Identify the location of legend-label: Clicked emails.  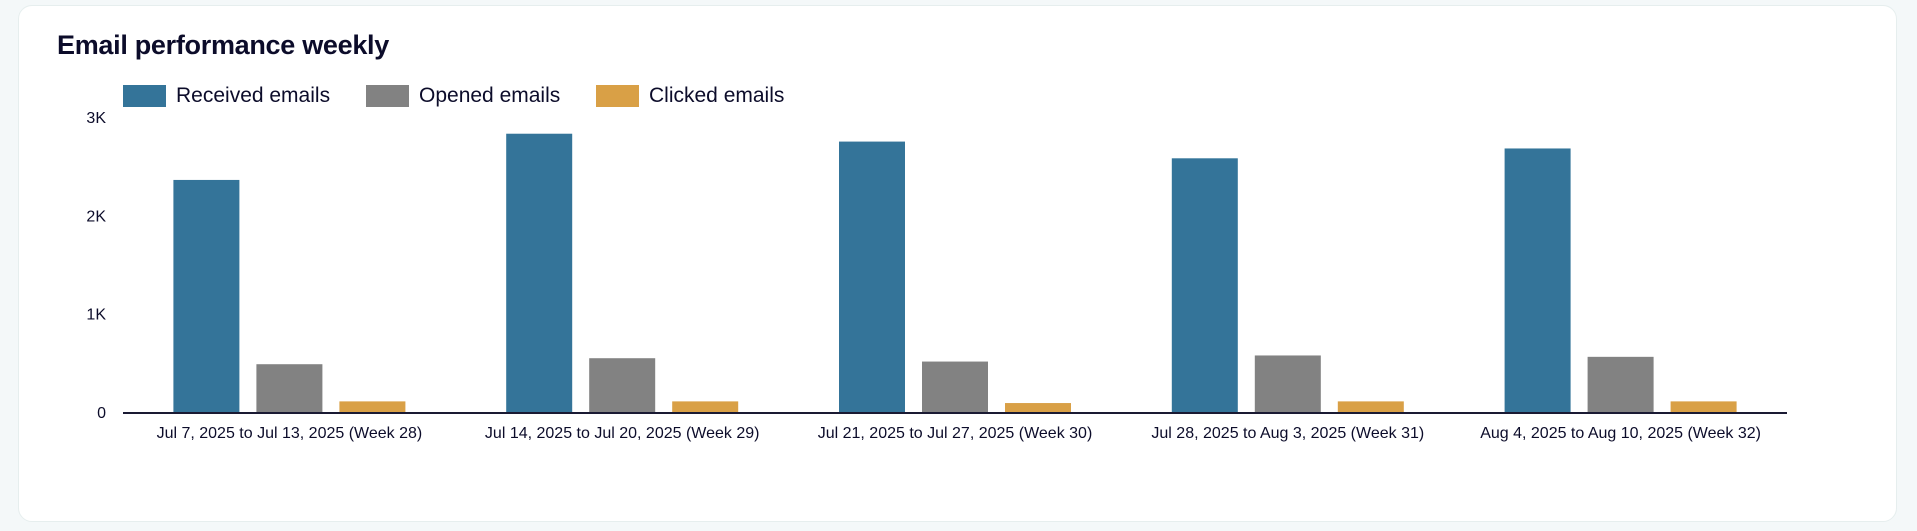
(717, 95).